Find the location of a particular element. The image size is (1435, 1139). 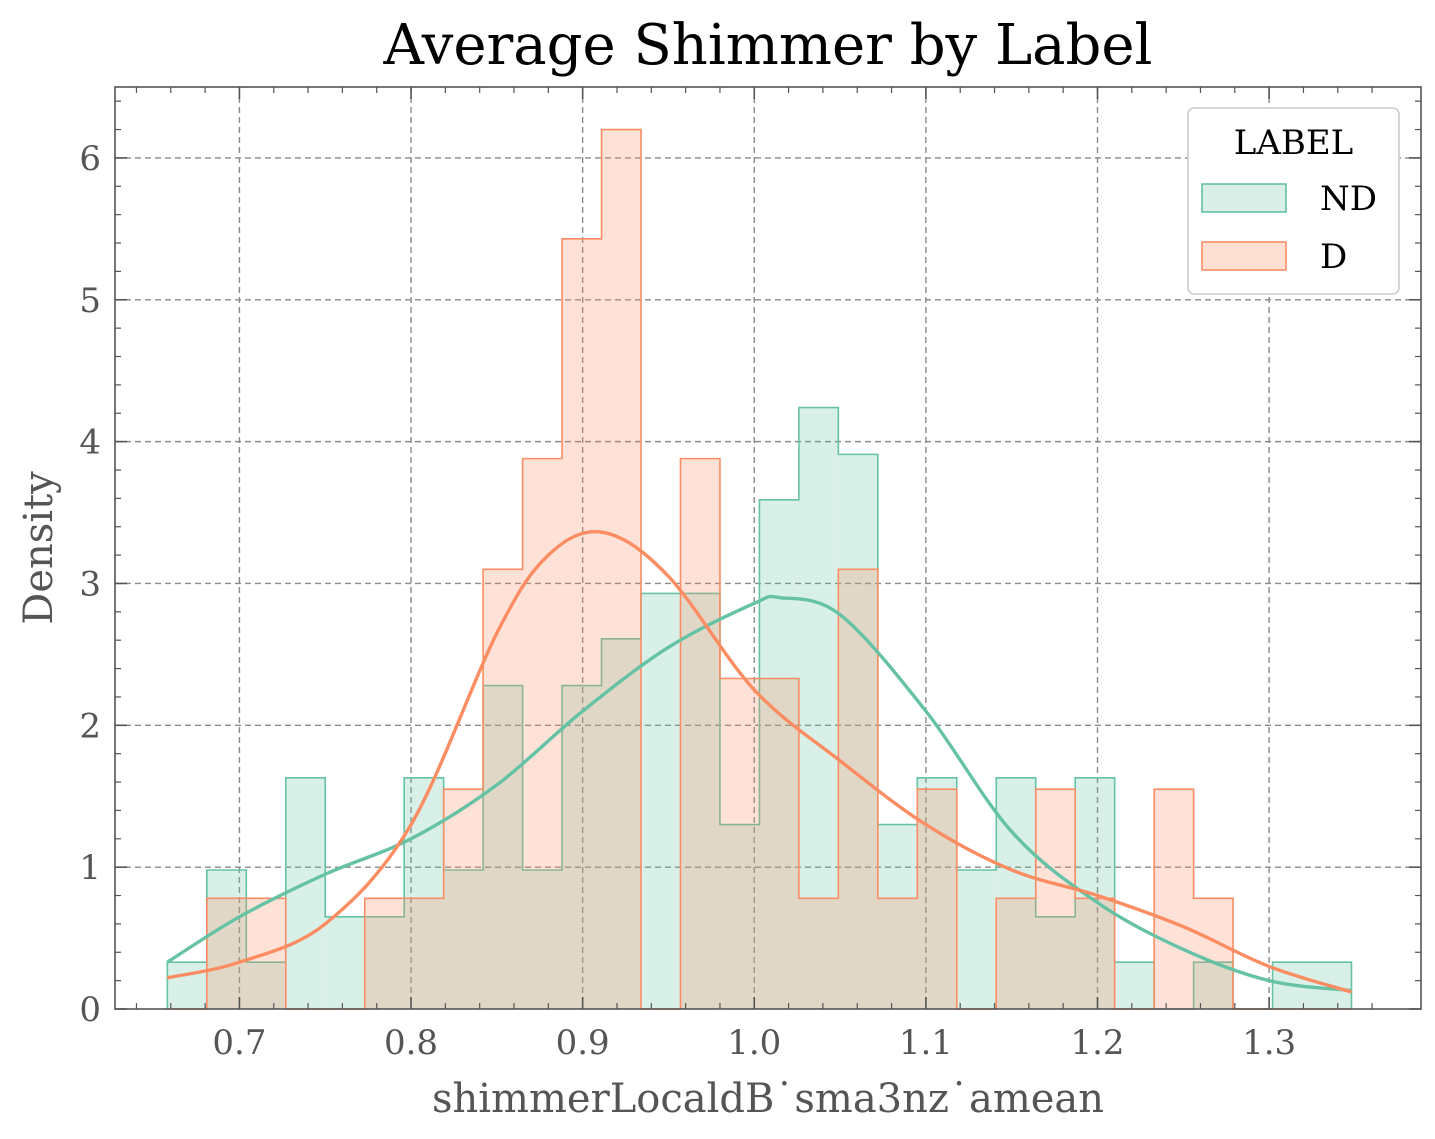

x-tick-label: 1.2 is located at coordinates (1097, 1043).